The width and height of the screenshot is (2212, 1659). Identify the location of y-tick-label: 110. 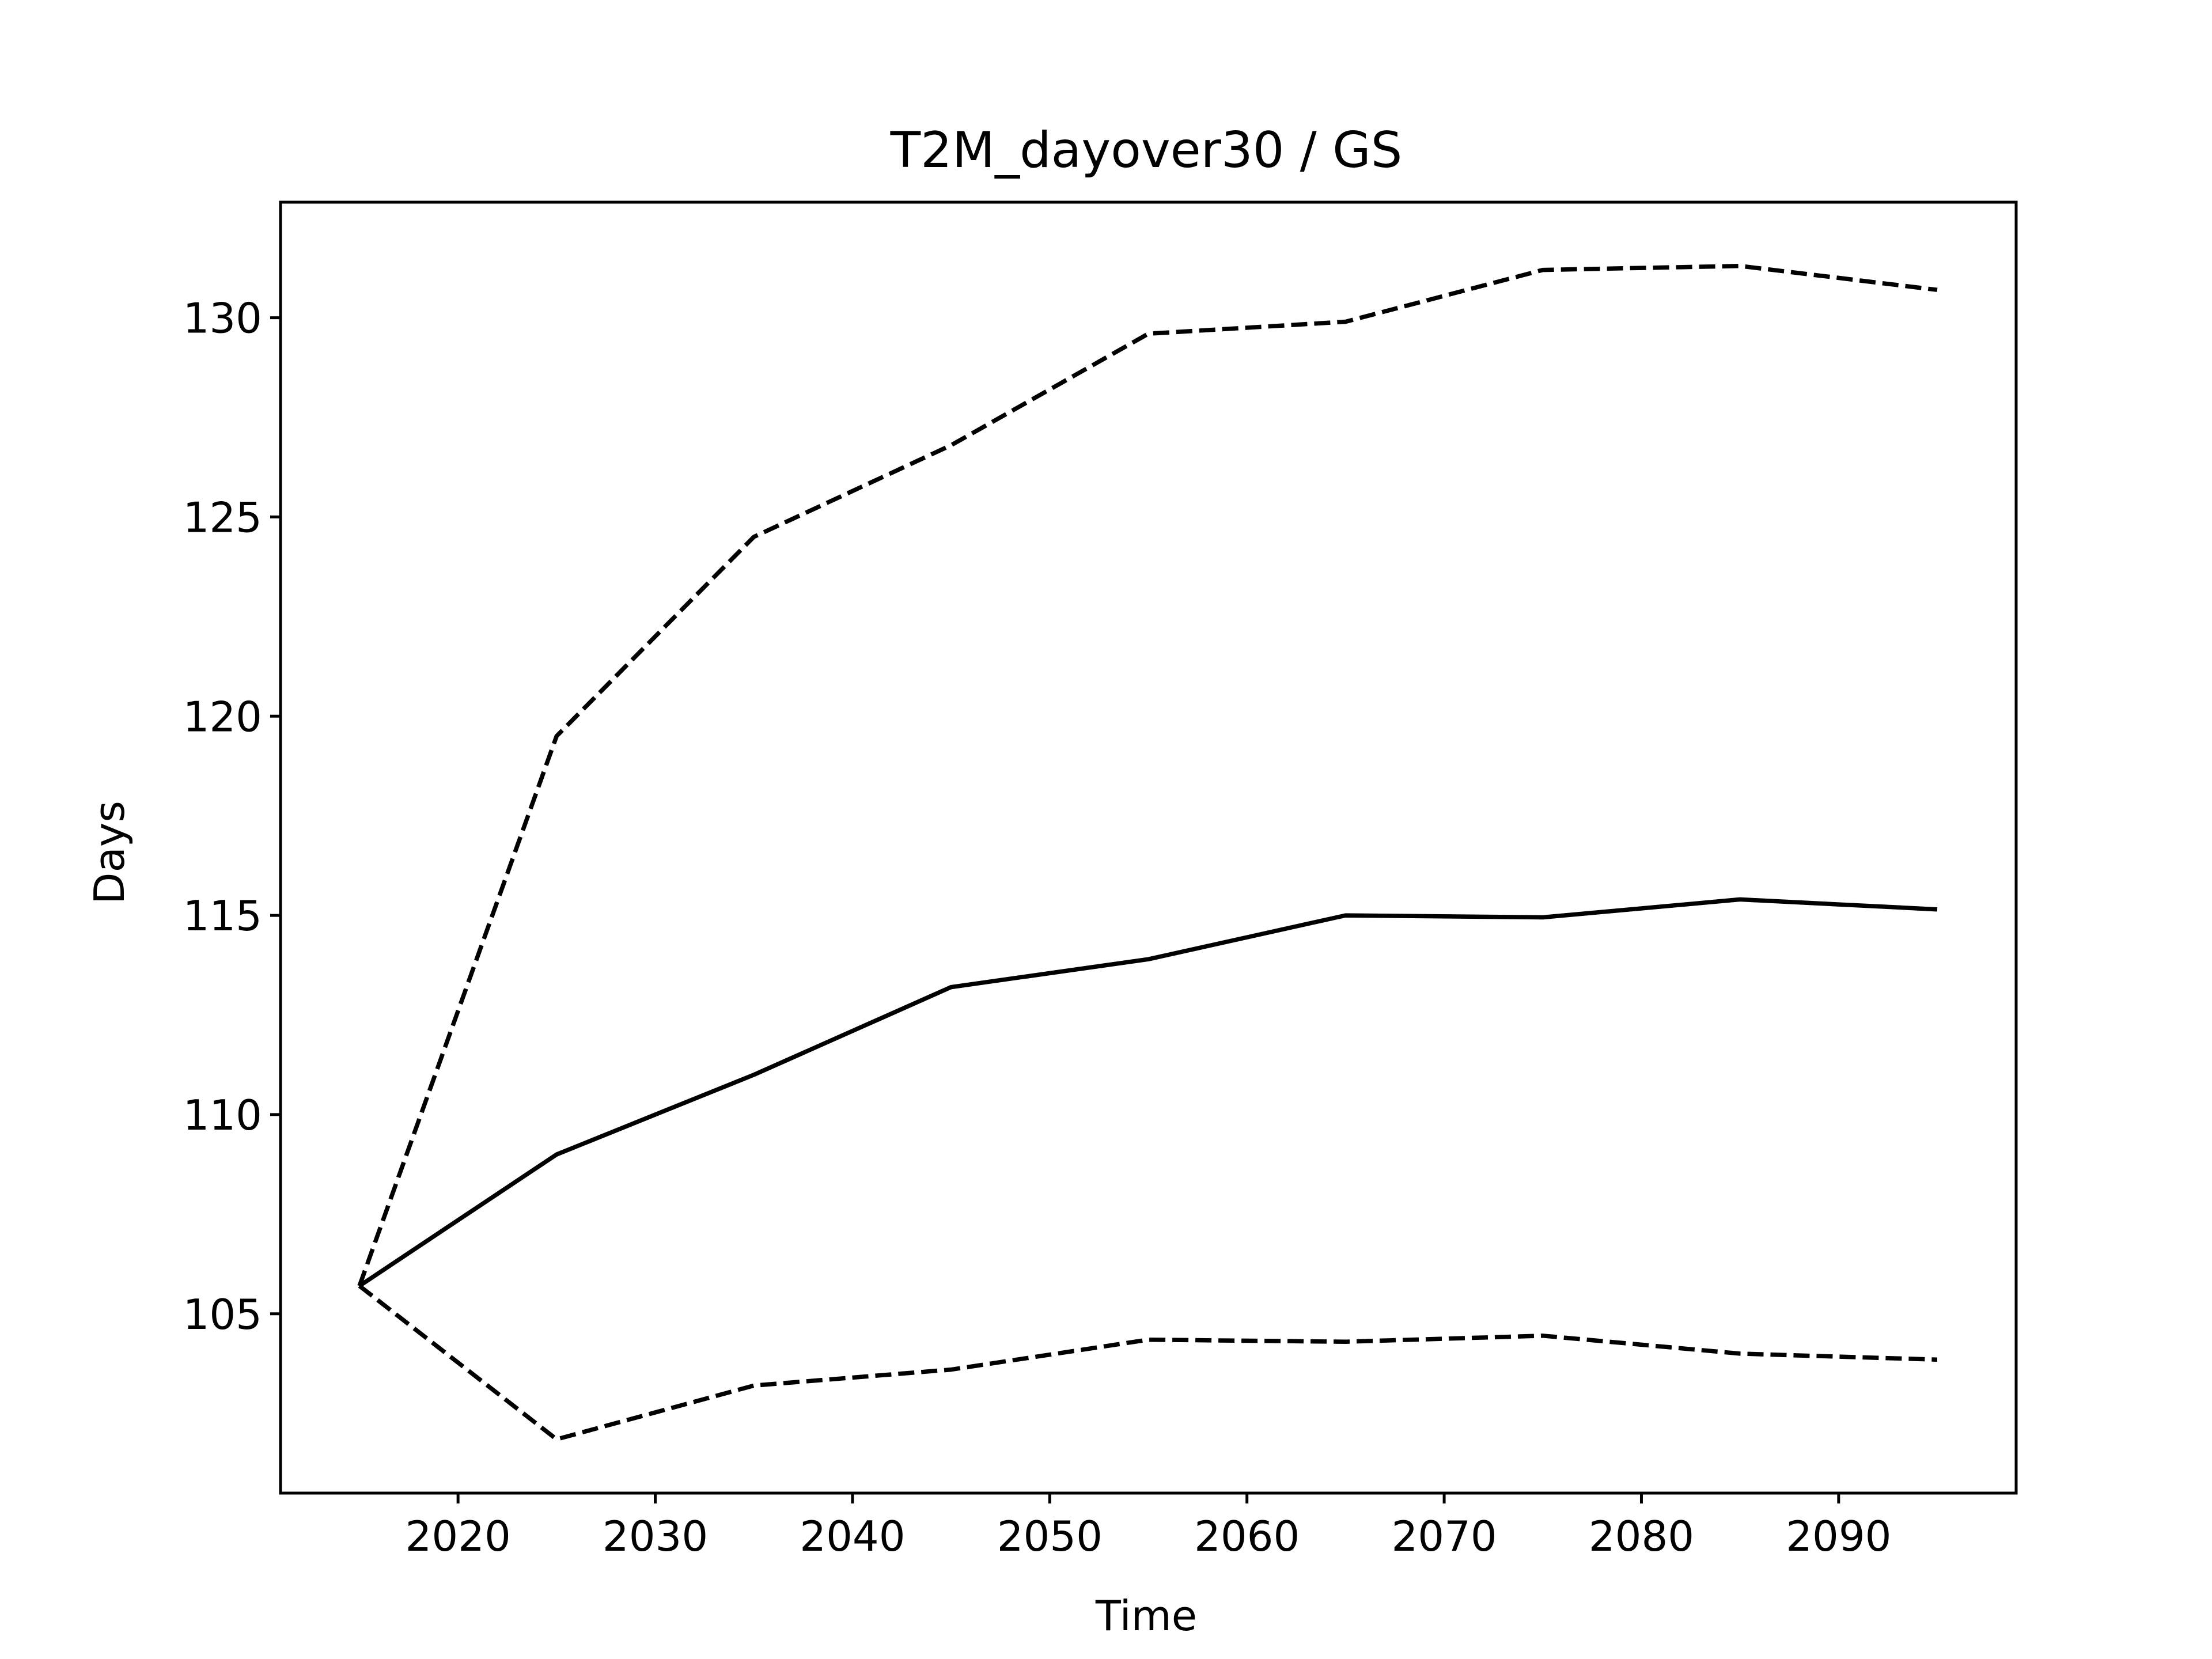
(222, 1115).